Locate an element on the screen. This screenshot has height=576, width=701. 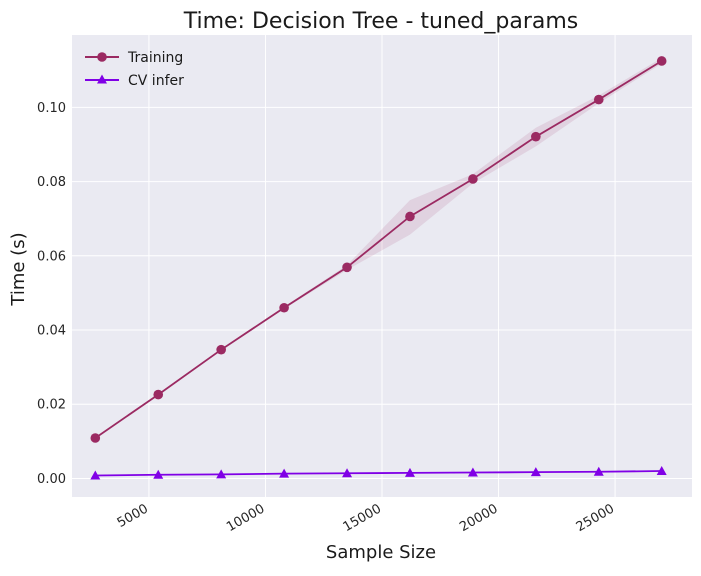
y-tick-label: 0.04 is located at coordinates (51, 331).